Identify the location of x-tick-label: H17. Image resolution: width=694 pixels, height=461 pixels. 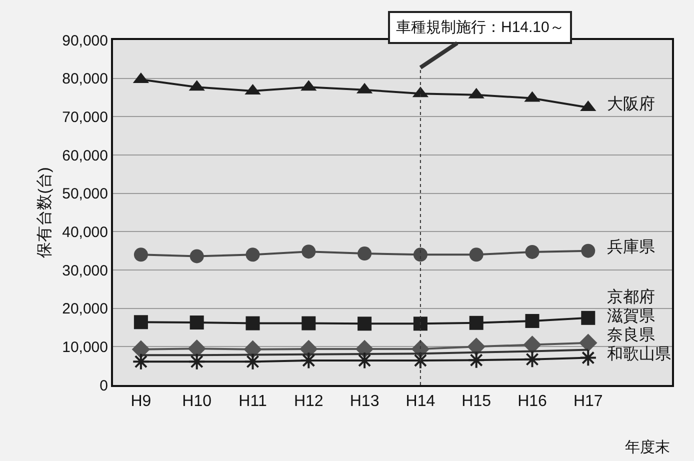
(588, 401).